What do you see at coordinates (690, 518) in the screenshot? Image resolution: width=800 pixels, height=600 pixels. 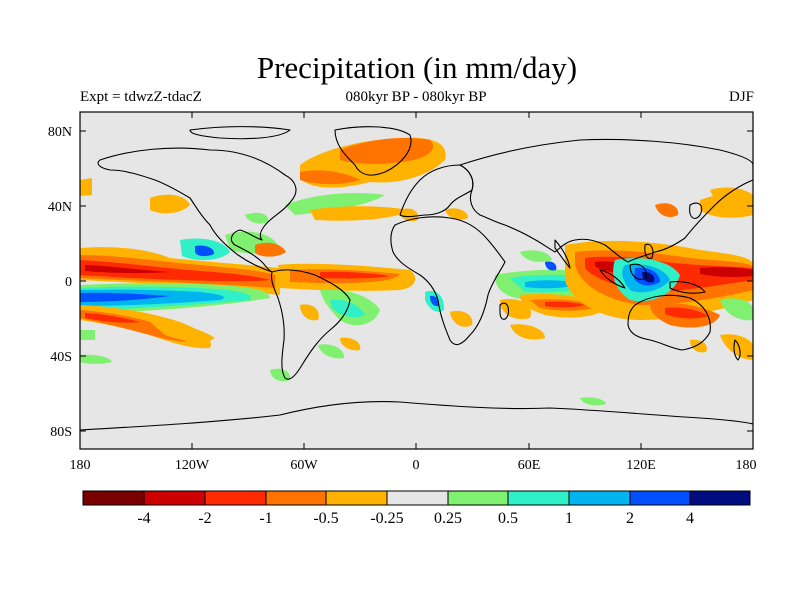 I see `colorbar-label: 4` at bounding box center [690, 518].